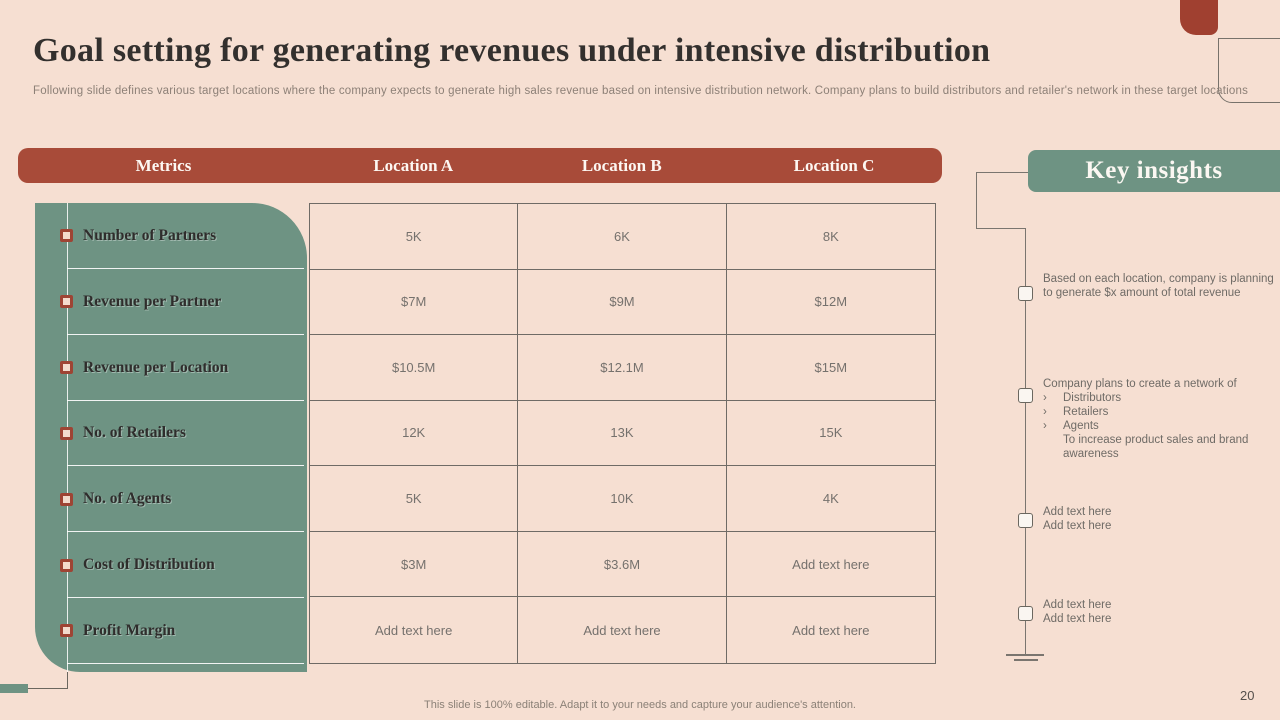  Describe the element at coordinates (134, 433) in the screenshot. I see `metric-label: No. of Retailers` at that location.